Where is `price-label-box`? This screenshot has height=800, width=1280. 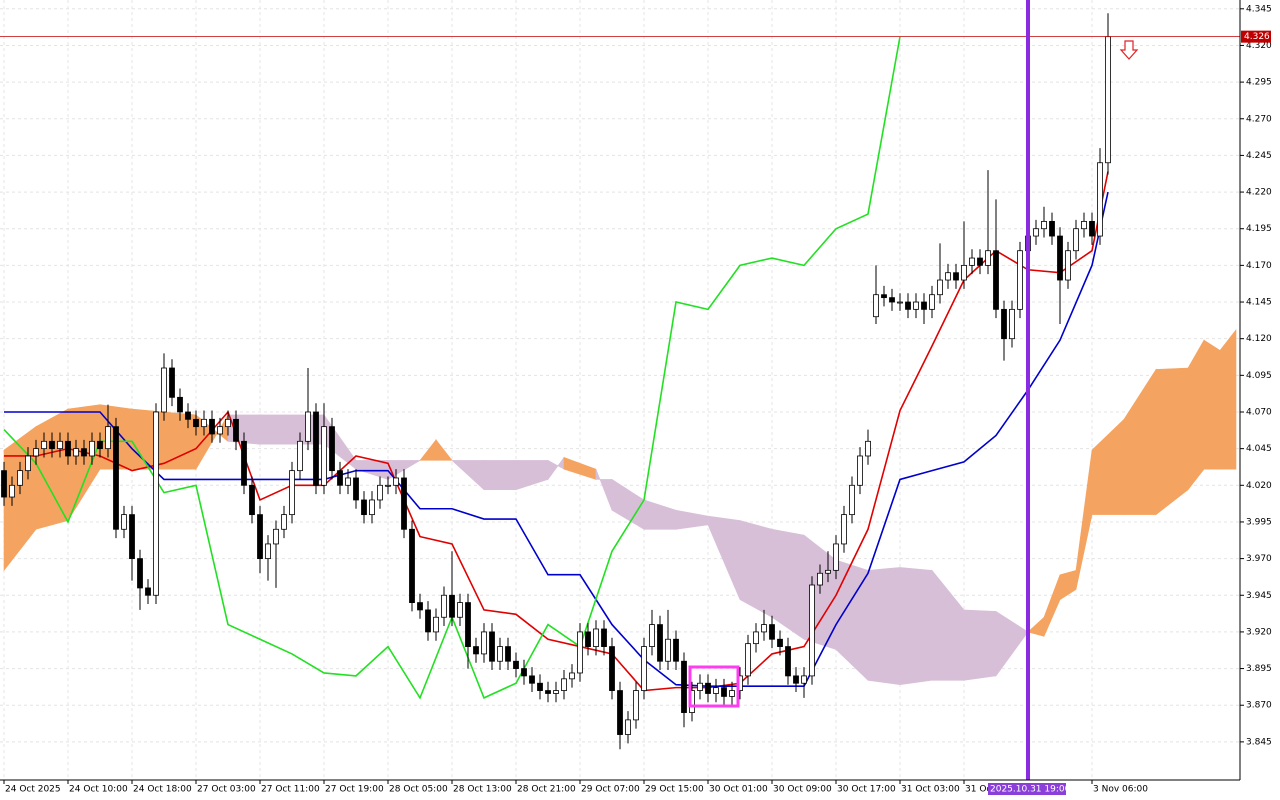 price-label-box is located at coordinates (1256, 36).